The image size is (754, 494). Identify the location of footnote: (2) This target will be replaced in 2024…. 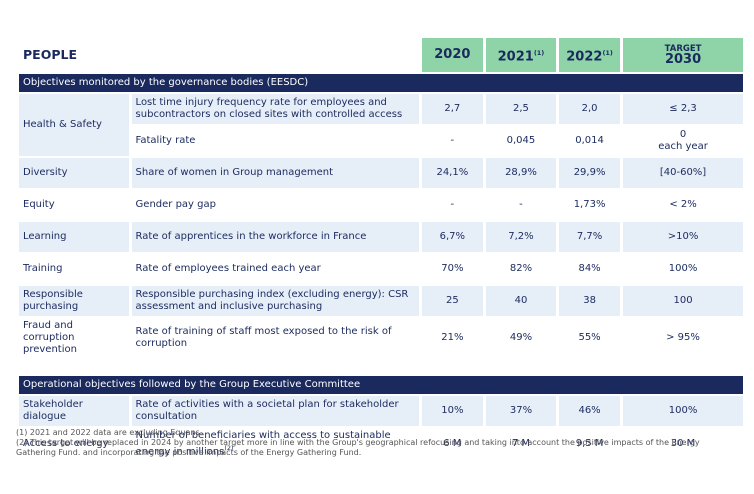
(358, 447).